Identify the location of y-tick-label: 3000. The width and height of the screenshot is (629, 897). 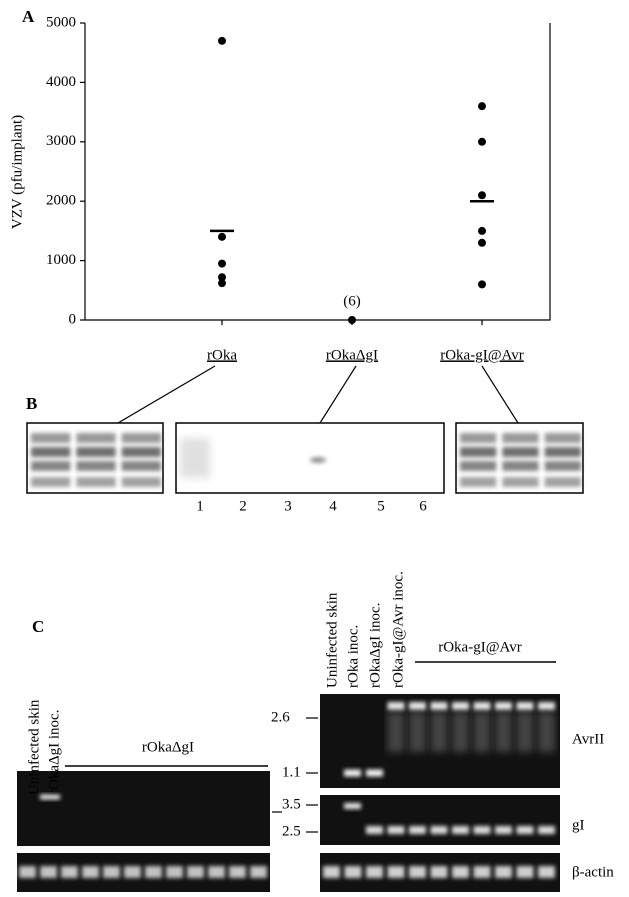
(61, 141).